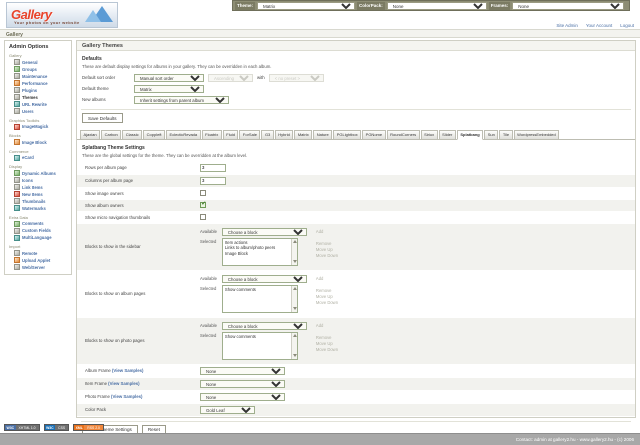  I want to click on sidebar-item-web-server: Web/Server, so click(38, 267).